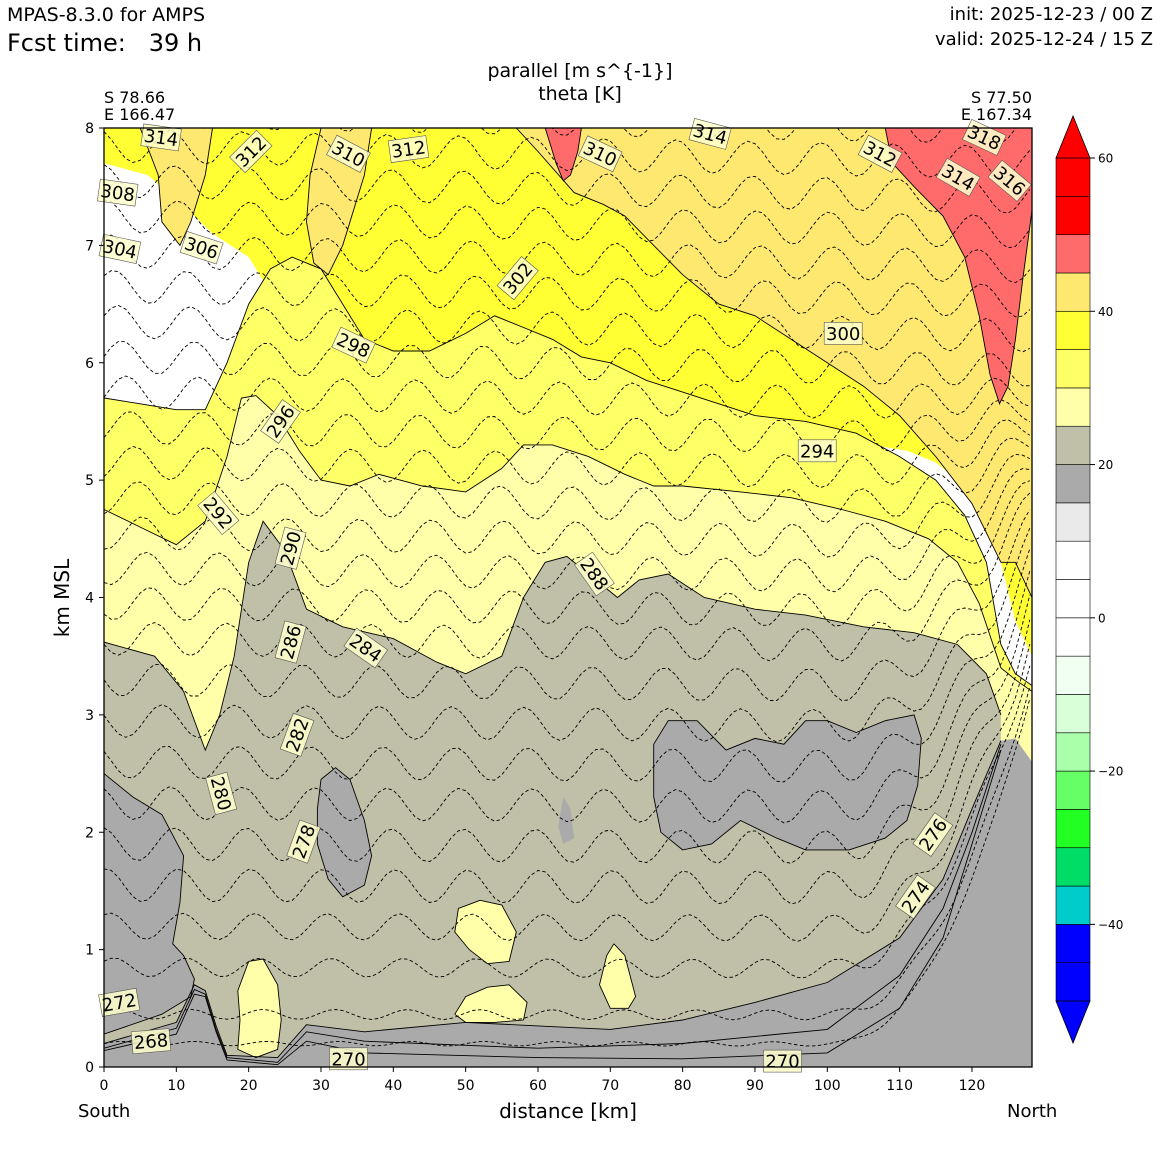 This screenshot has height=1160, width=1160. I want to click on colorbar-extend-top, so click(1073, 136).